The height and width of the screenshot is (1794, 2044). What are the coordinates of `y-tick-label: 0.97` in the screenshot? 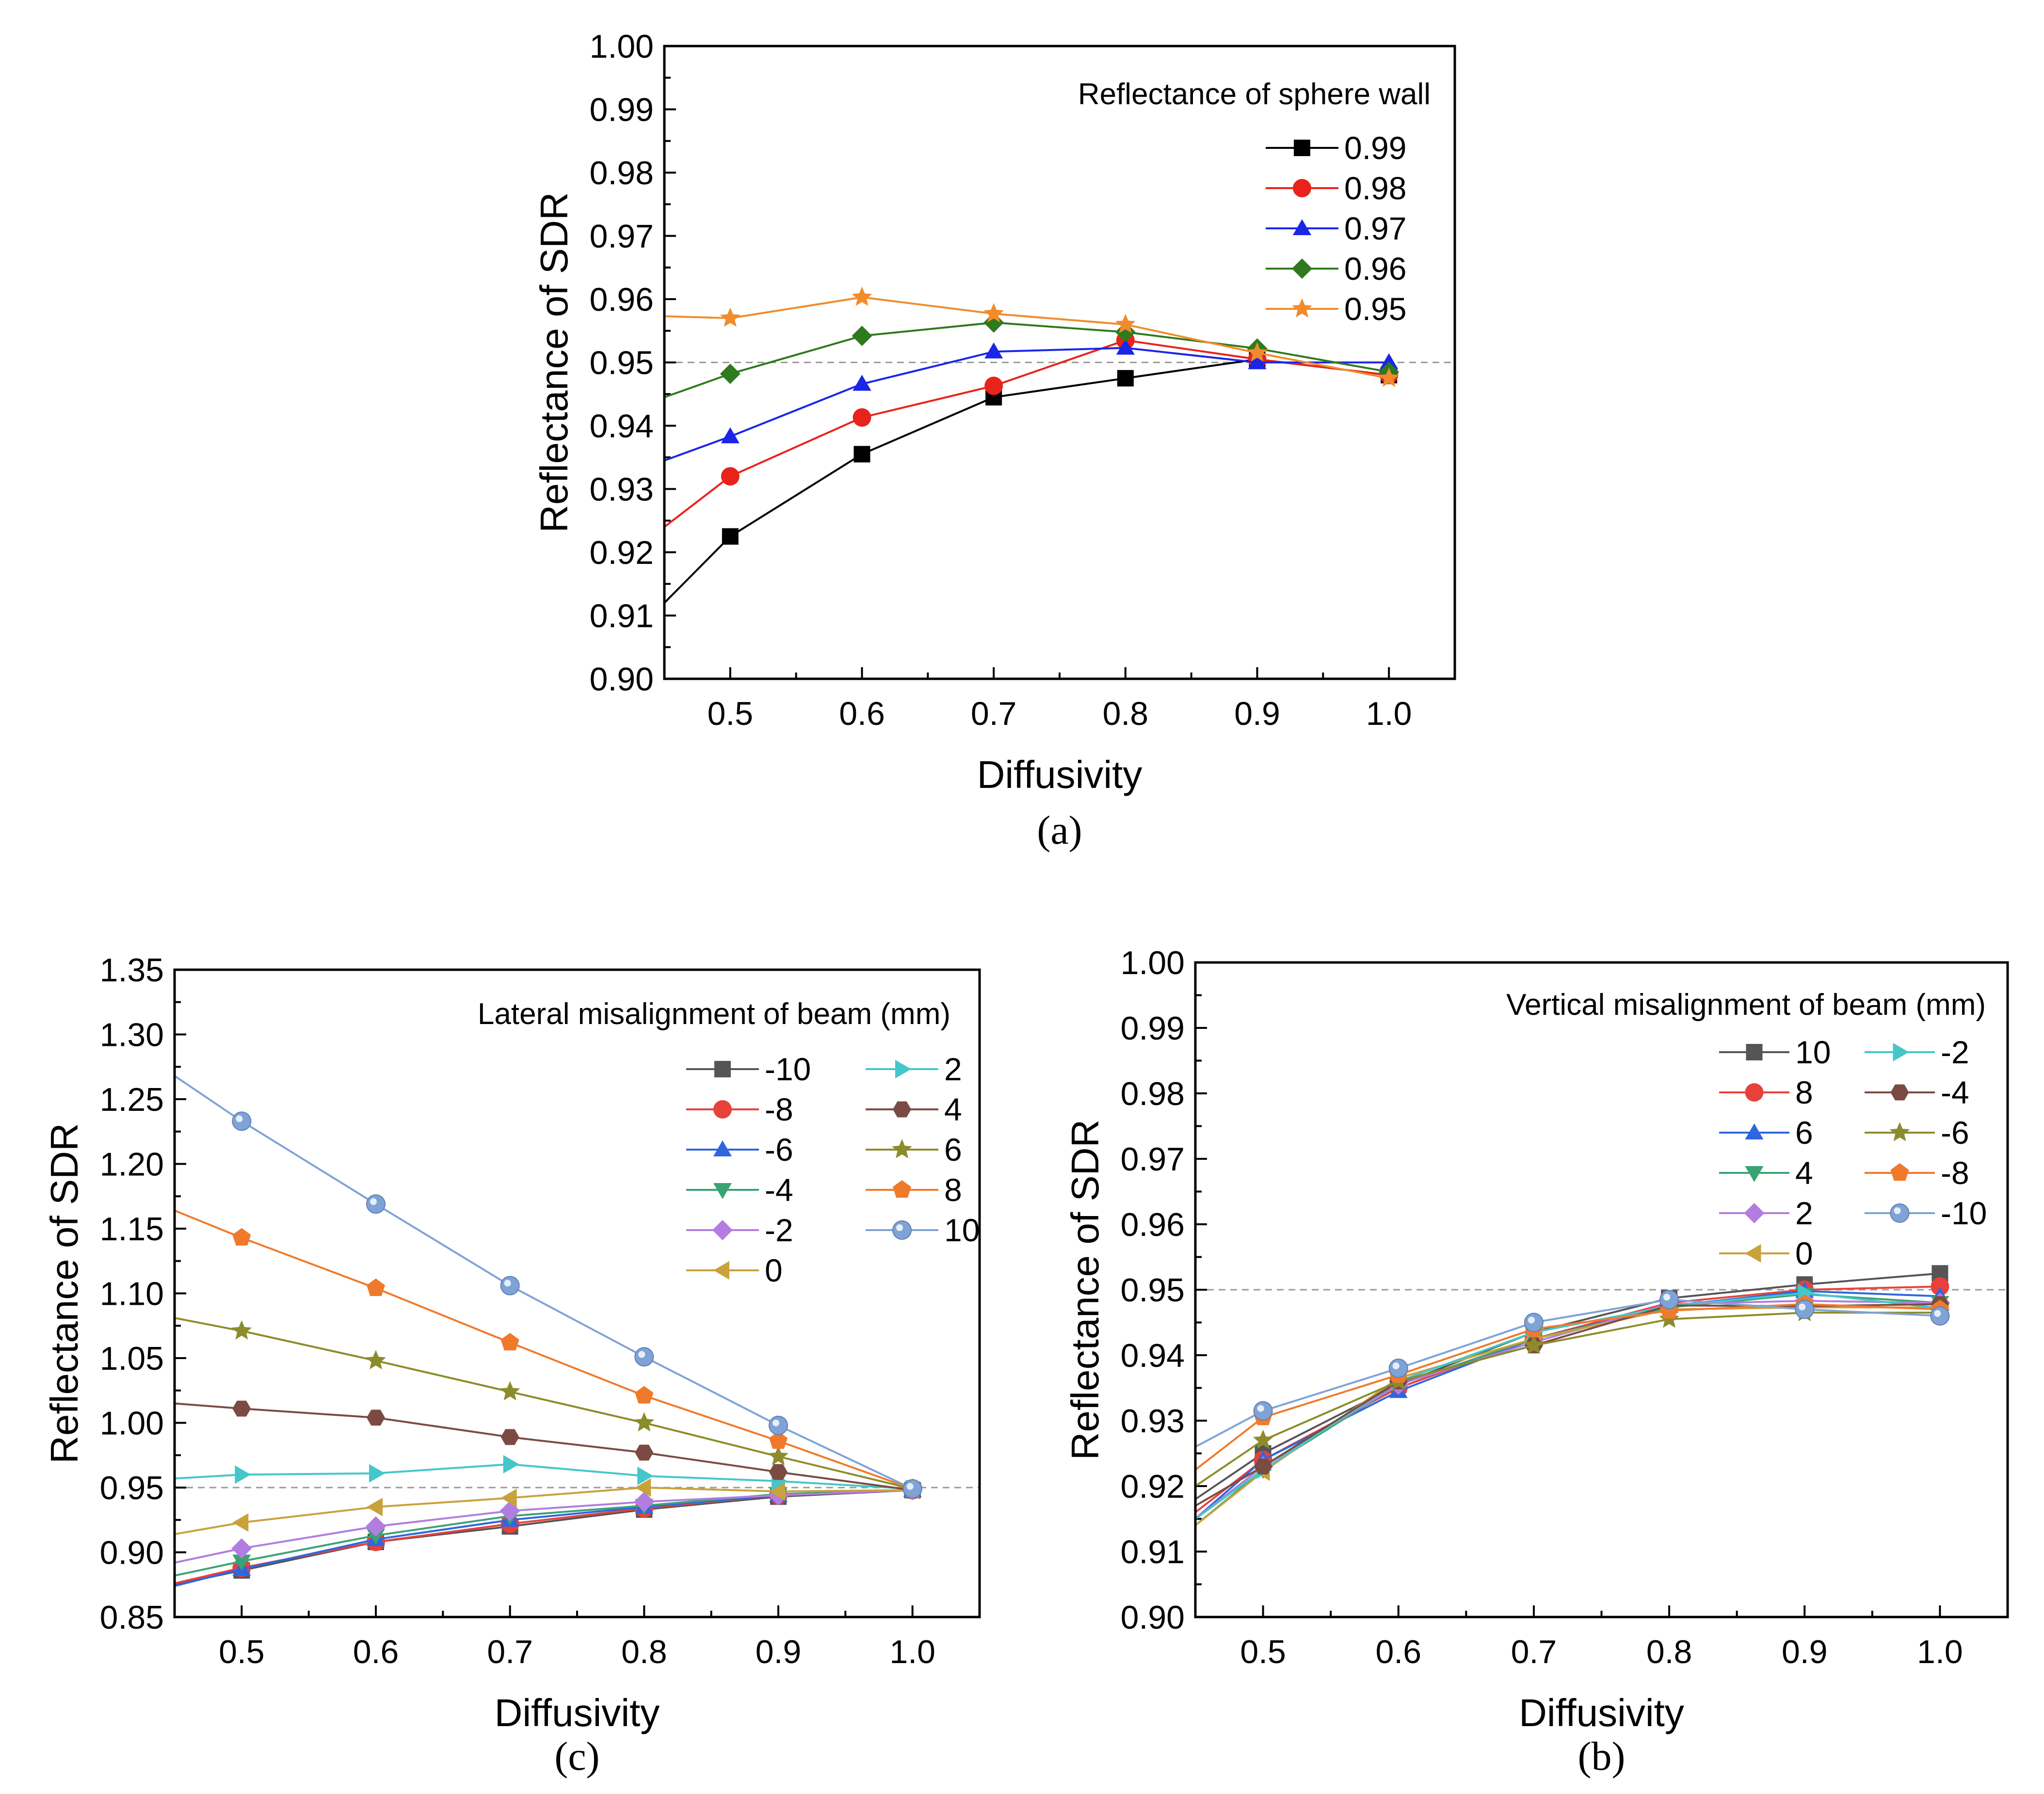 It's located at (1153, 1160).